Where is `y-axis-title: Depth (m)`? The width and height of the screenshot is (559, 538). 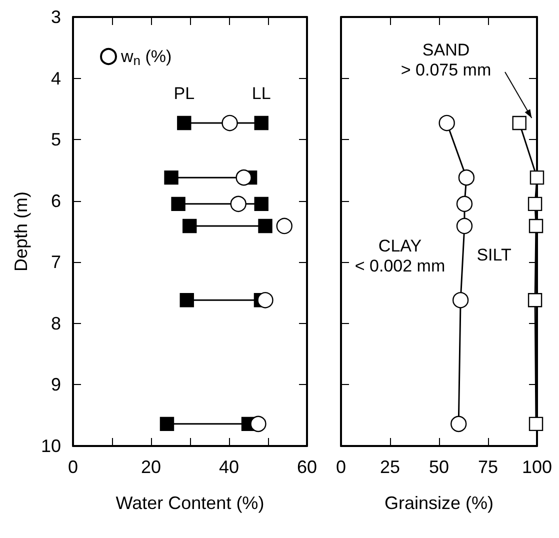 y-axis-title: Depth (m) is located at coordinates (21, 231).